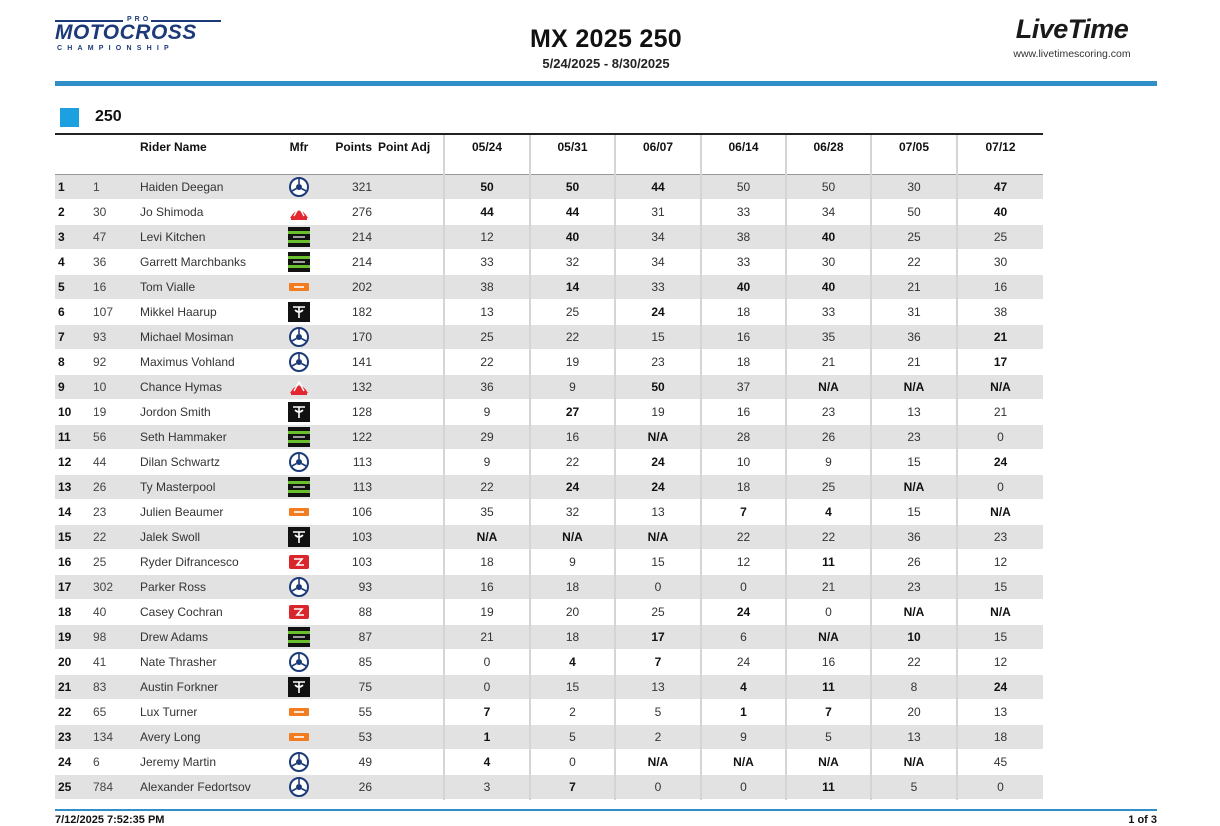 The image size is (1220, 826). I want to click on round-result: 0, so click(572, 762).